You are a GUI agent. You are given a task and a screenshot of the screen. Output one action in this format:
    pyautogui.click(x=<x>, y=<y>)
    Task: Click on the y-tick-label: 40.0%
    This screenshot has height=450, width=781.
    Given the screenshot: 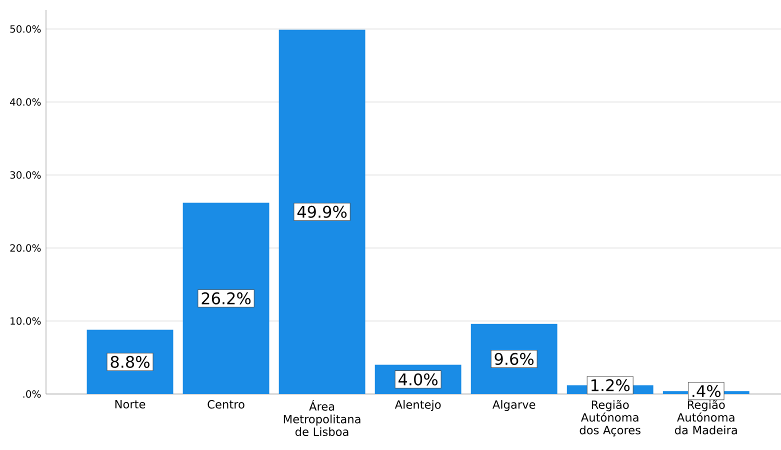 What is the action you would take?
    pyautogui.click(x=25, y=102)
    